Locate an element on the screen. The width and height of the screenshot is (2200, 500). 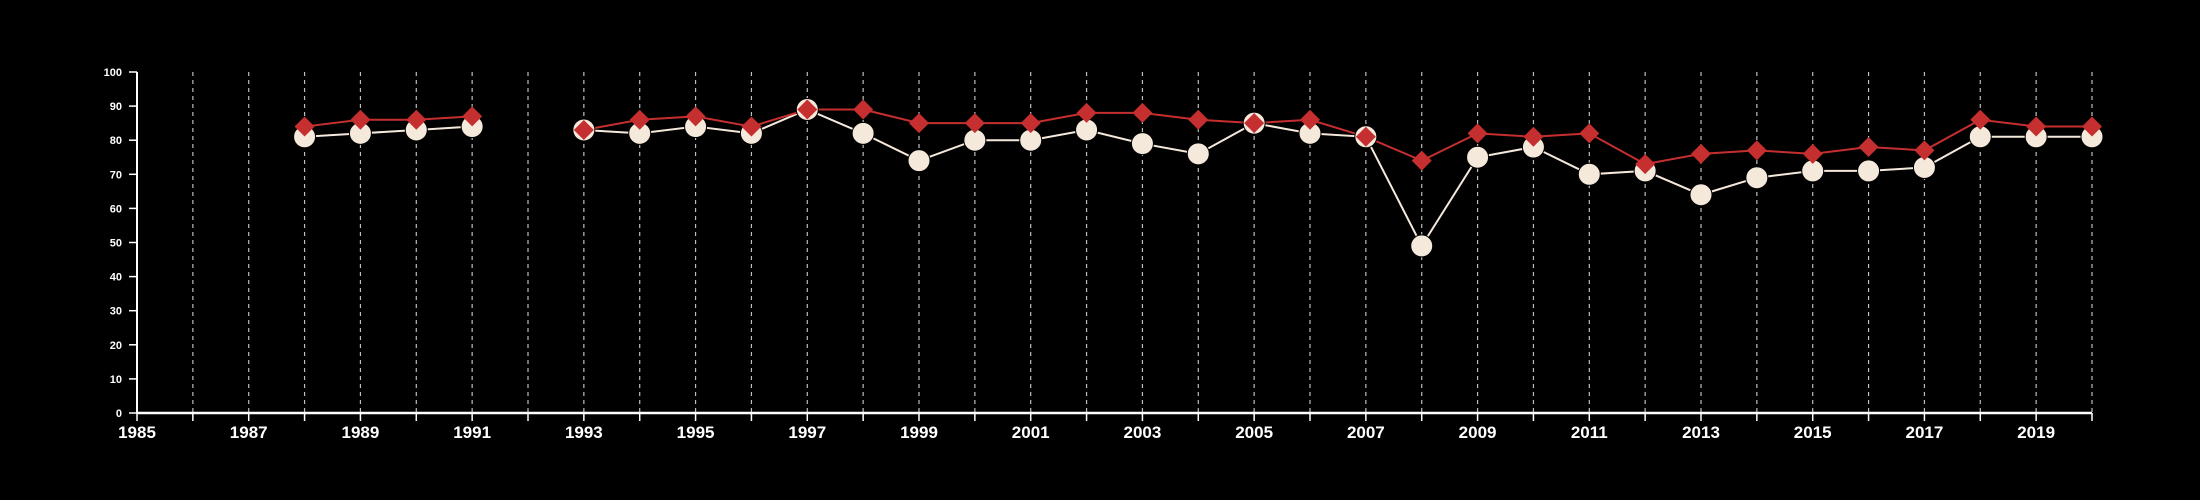
point-diamond-2008 is located at coordinates (1421, 160).